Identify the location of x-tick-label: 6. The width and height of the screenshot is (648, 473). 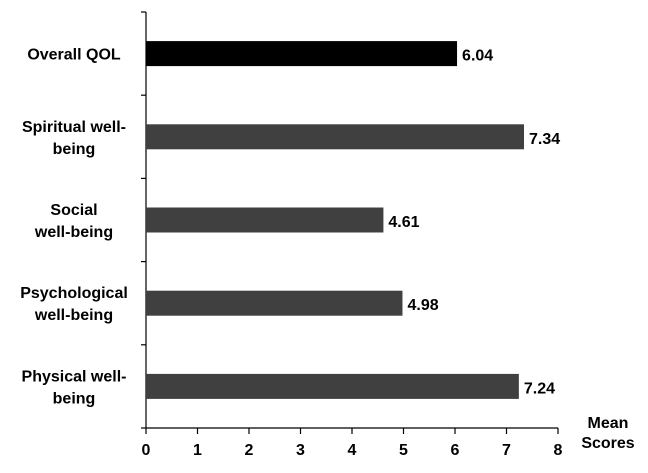
(455, 450).